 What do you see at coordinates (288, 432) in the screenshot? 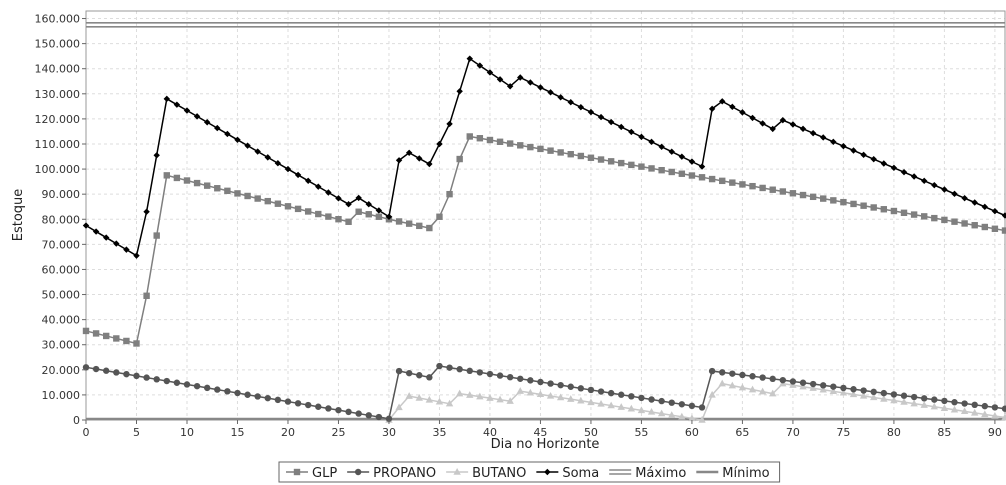
I see `x-tick-label: 20` at bounding box center [288, 432].